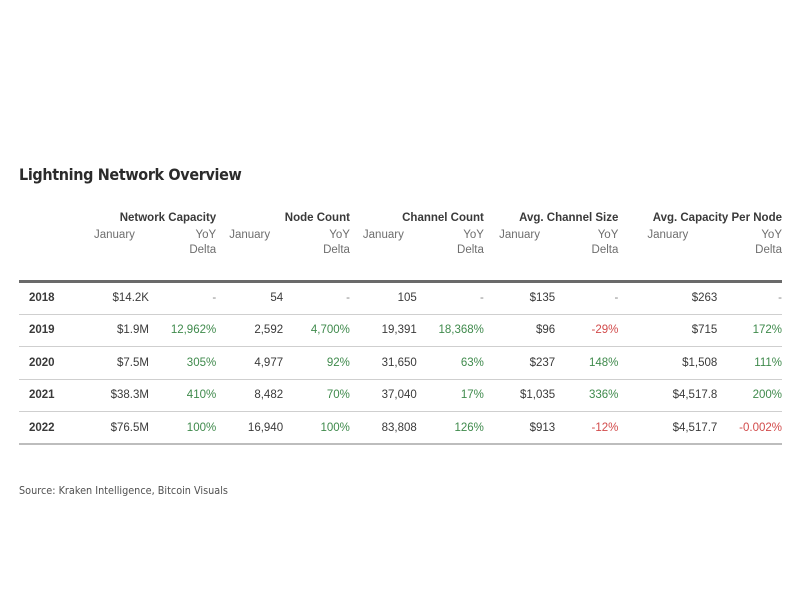 This screenshot has height=593, width=790. I want to click on group-avg-channel-size: Avg. Channel Size, so click(569, 218).